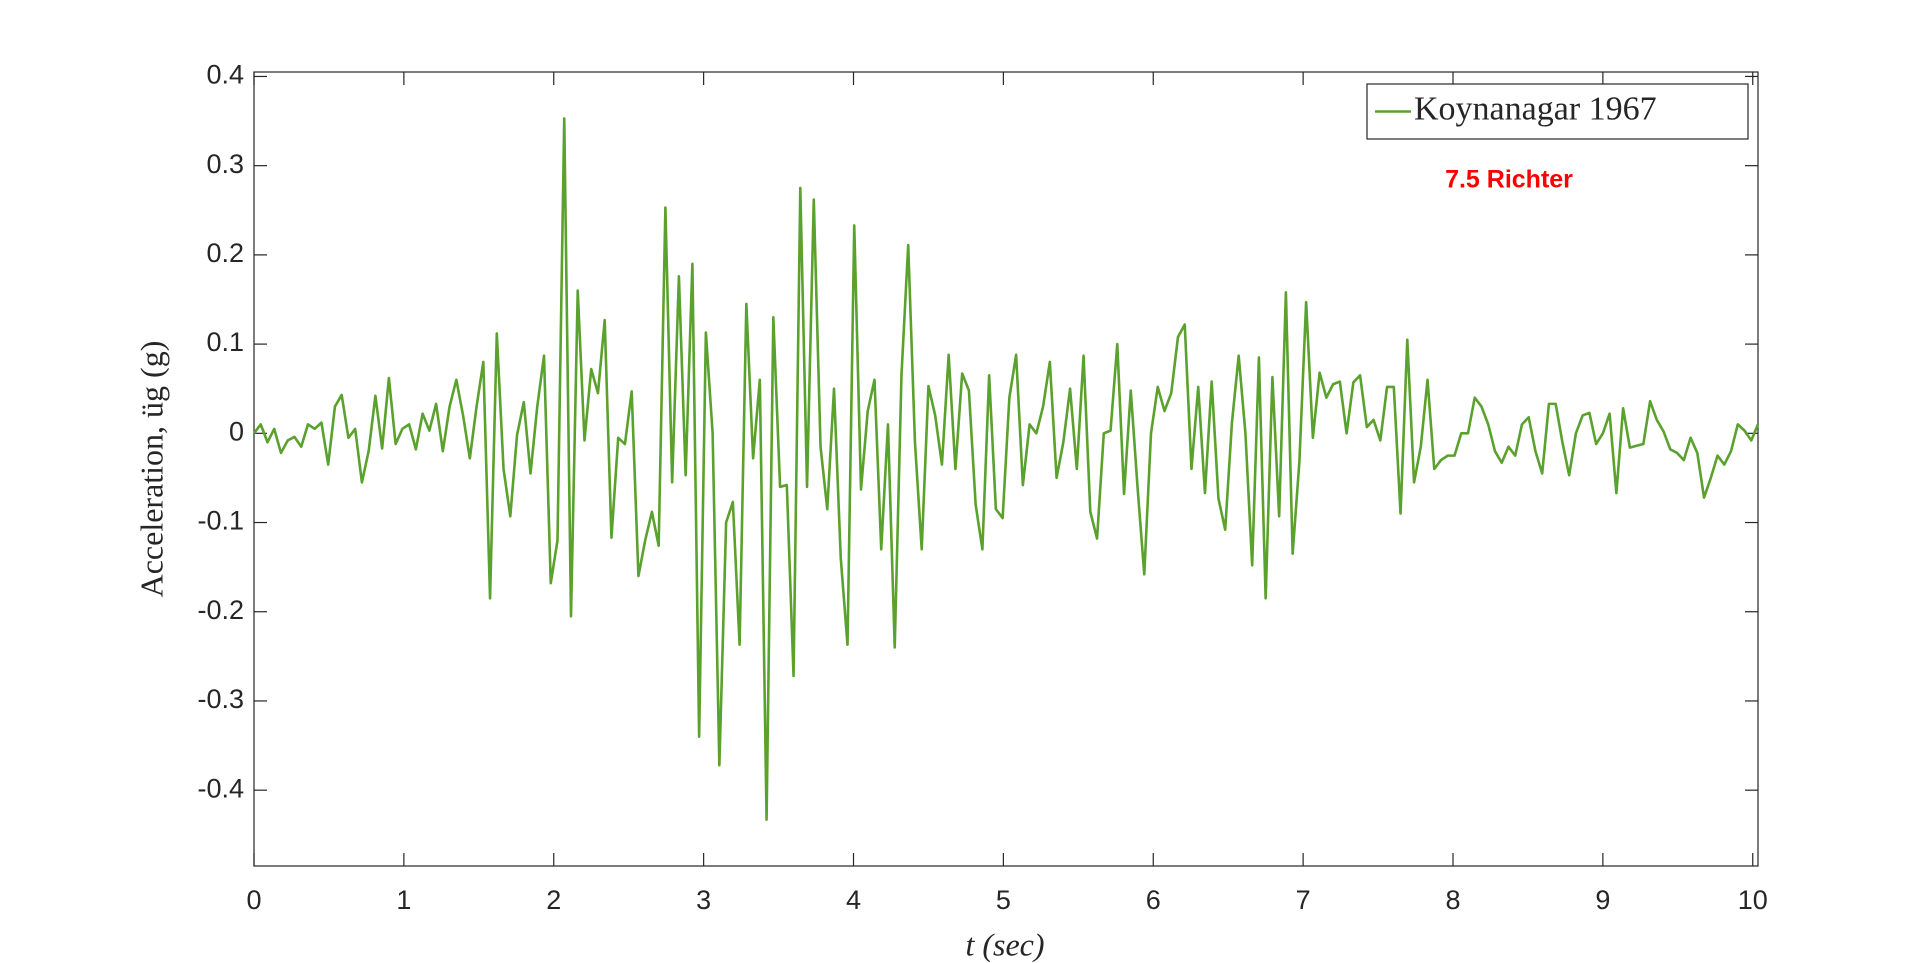 This screenshot has height=963, width=1920. I want to click on y-tick-label: 0.3, so click(225, 164).